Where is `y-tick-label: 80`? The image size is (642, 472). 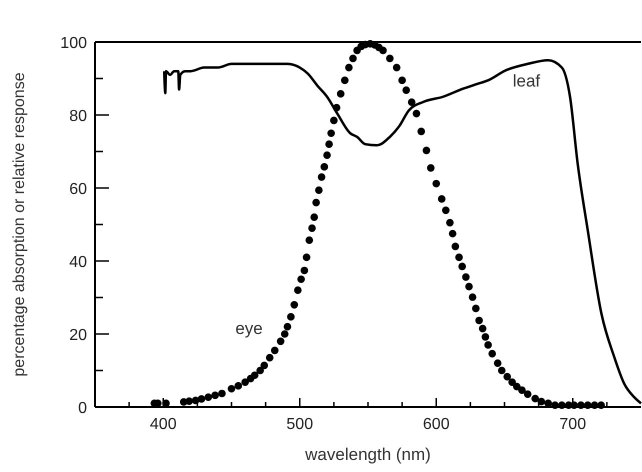 y-tick-label: 80 is located at coordinates (78, 116).